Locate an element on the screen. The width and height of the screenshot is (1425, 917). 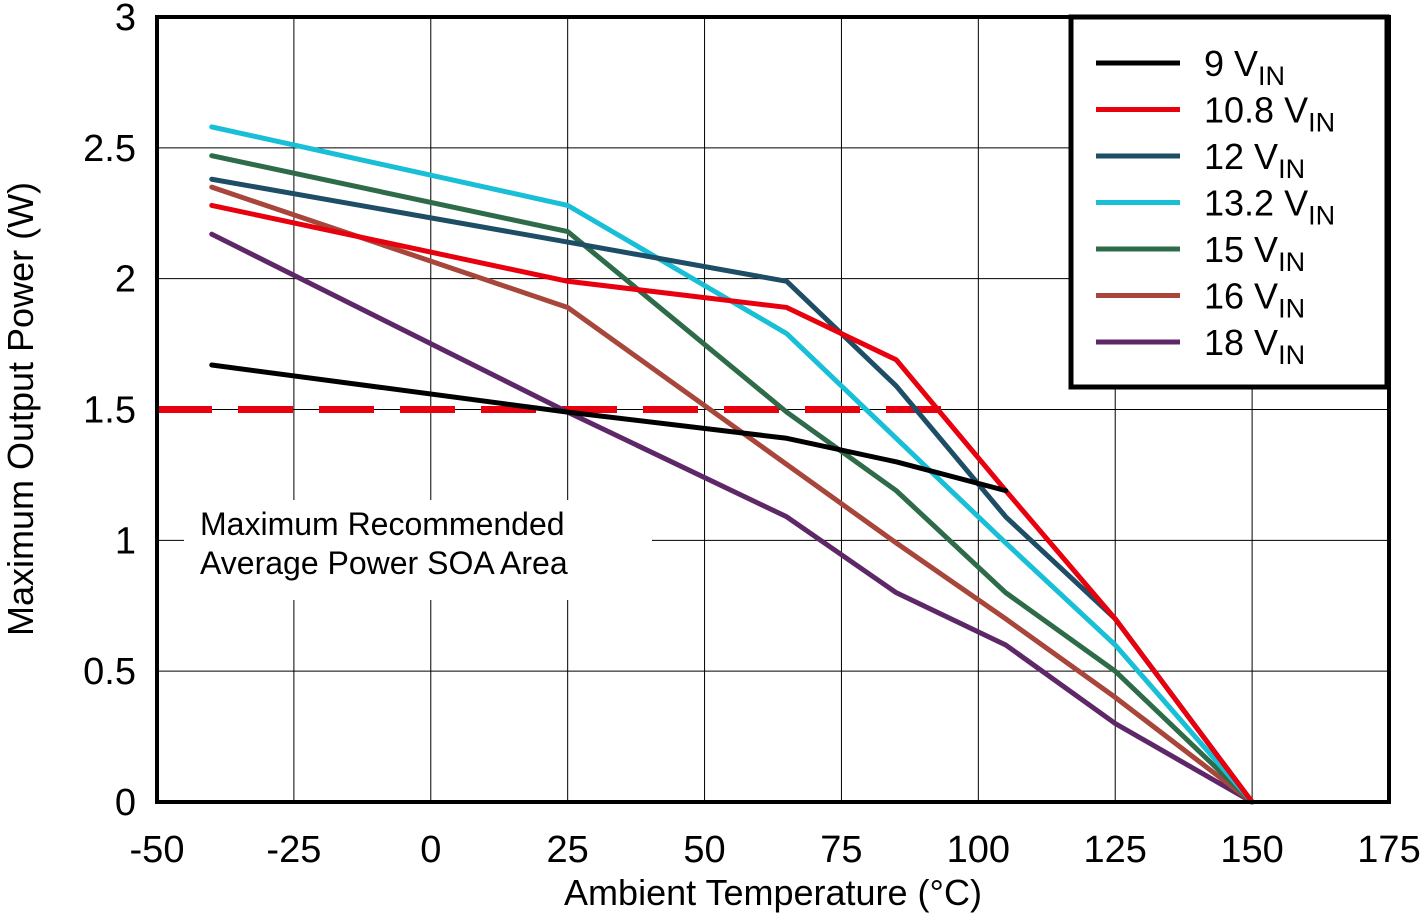
y-tick-labels: 0 0.5 1 1.5 2 2.5 3 is located at coordinates (109, 412).